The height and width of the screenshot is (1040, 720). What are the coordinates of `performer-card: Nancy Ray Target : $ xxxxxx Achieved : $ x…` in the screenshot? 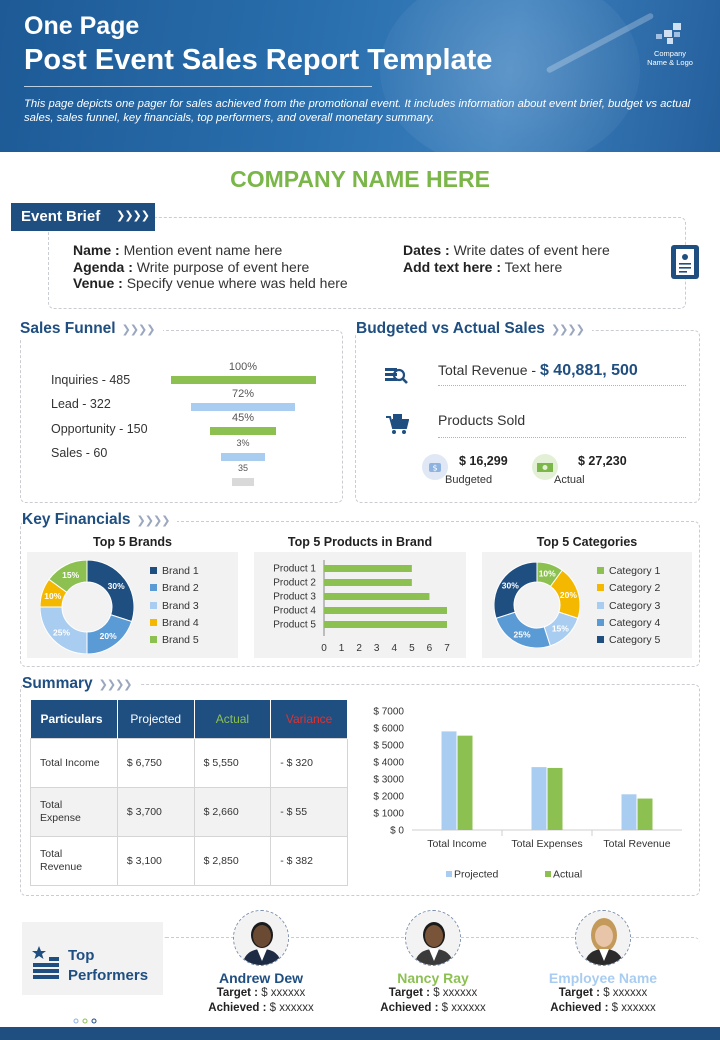 It's located at (433, 993).